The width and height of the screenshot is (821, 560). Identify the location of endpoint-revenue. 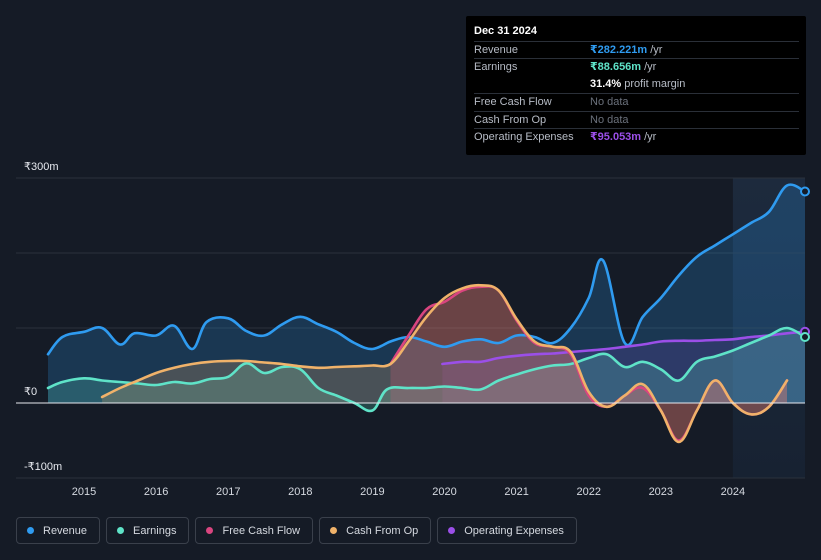
(805, 191).